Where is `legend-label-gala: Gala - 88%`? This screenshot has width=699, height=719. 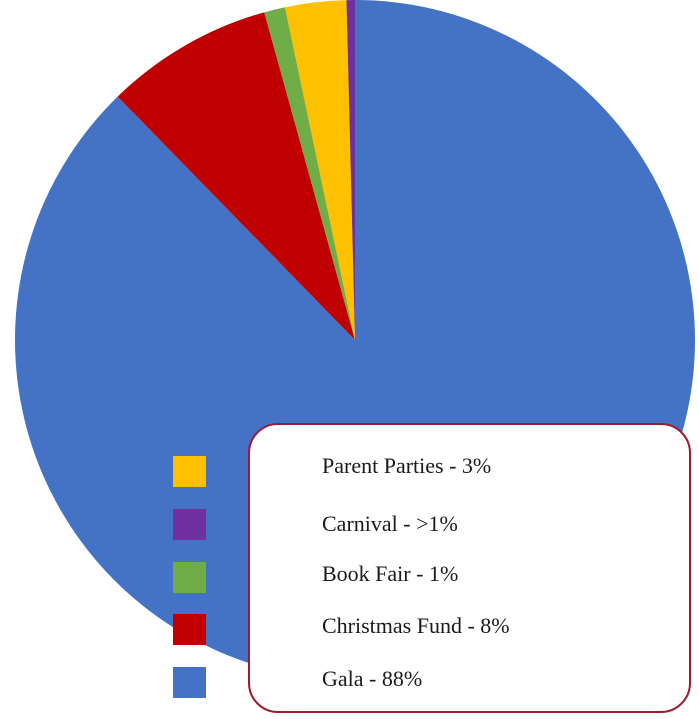 legend-label-gala: Gala - 88% is located at coordinates (372, 678).